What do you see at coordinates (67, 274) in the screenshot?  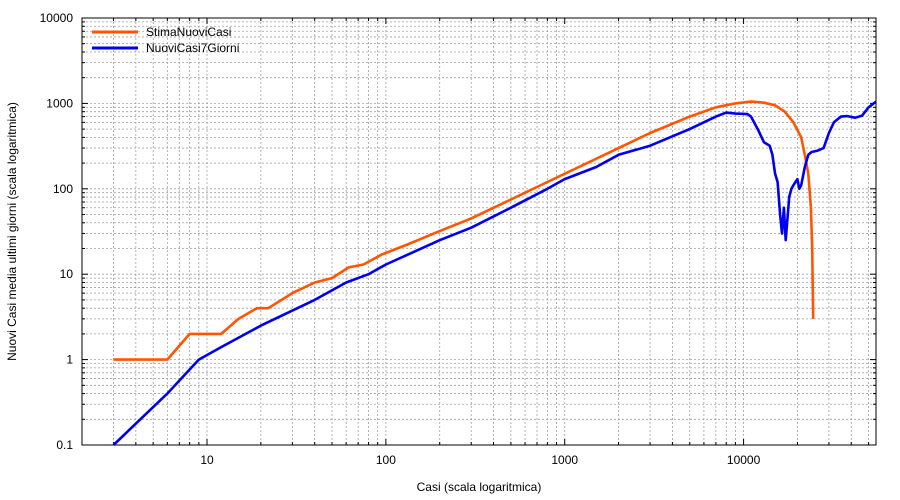 I see `y-tick-label: 10` at bounding box center [67, 274].